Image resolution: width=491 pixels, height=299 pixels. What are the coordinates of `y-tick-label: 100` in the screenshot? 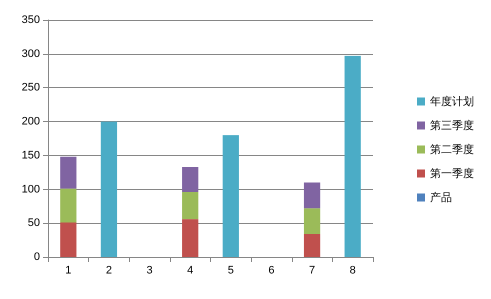 It's located at (31, 189).